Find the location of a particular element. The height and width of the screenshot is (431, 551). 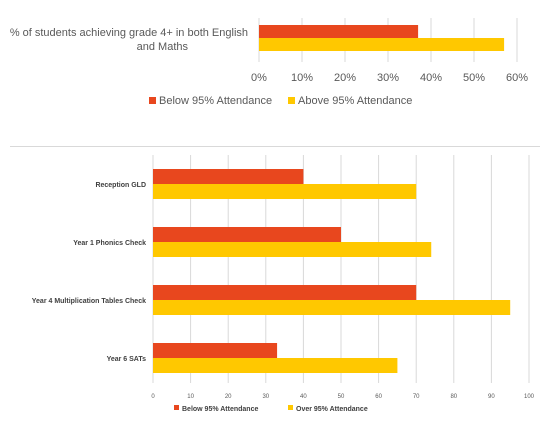

x-tick-label: 0% is located at coordinates (259, 78).